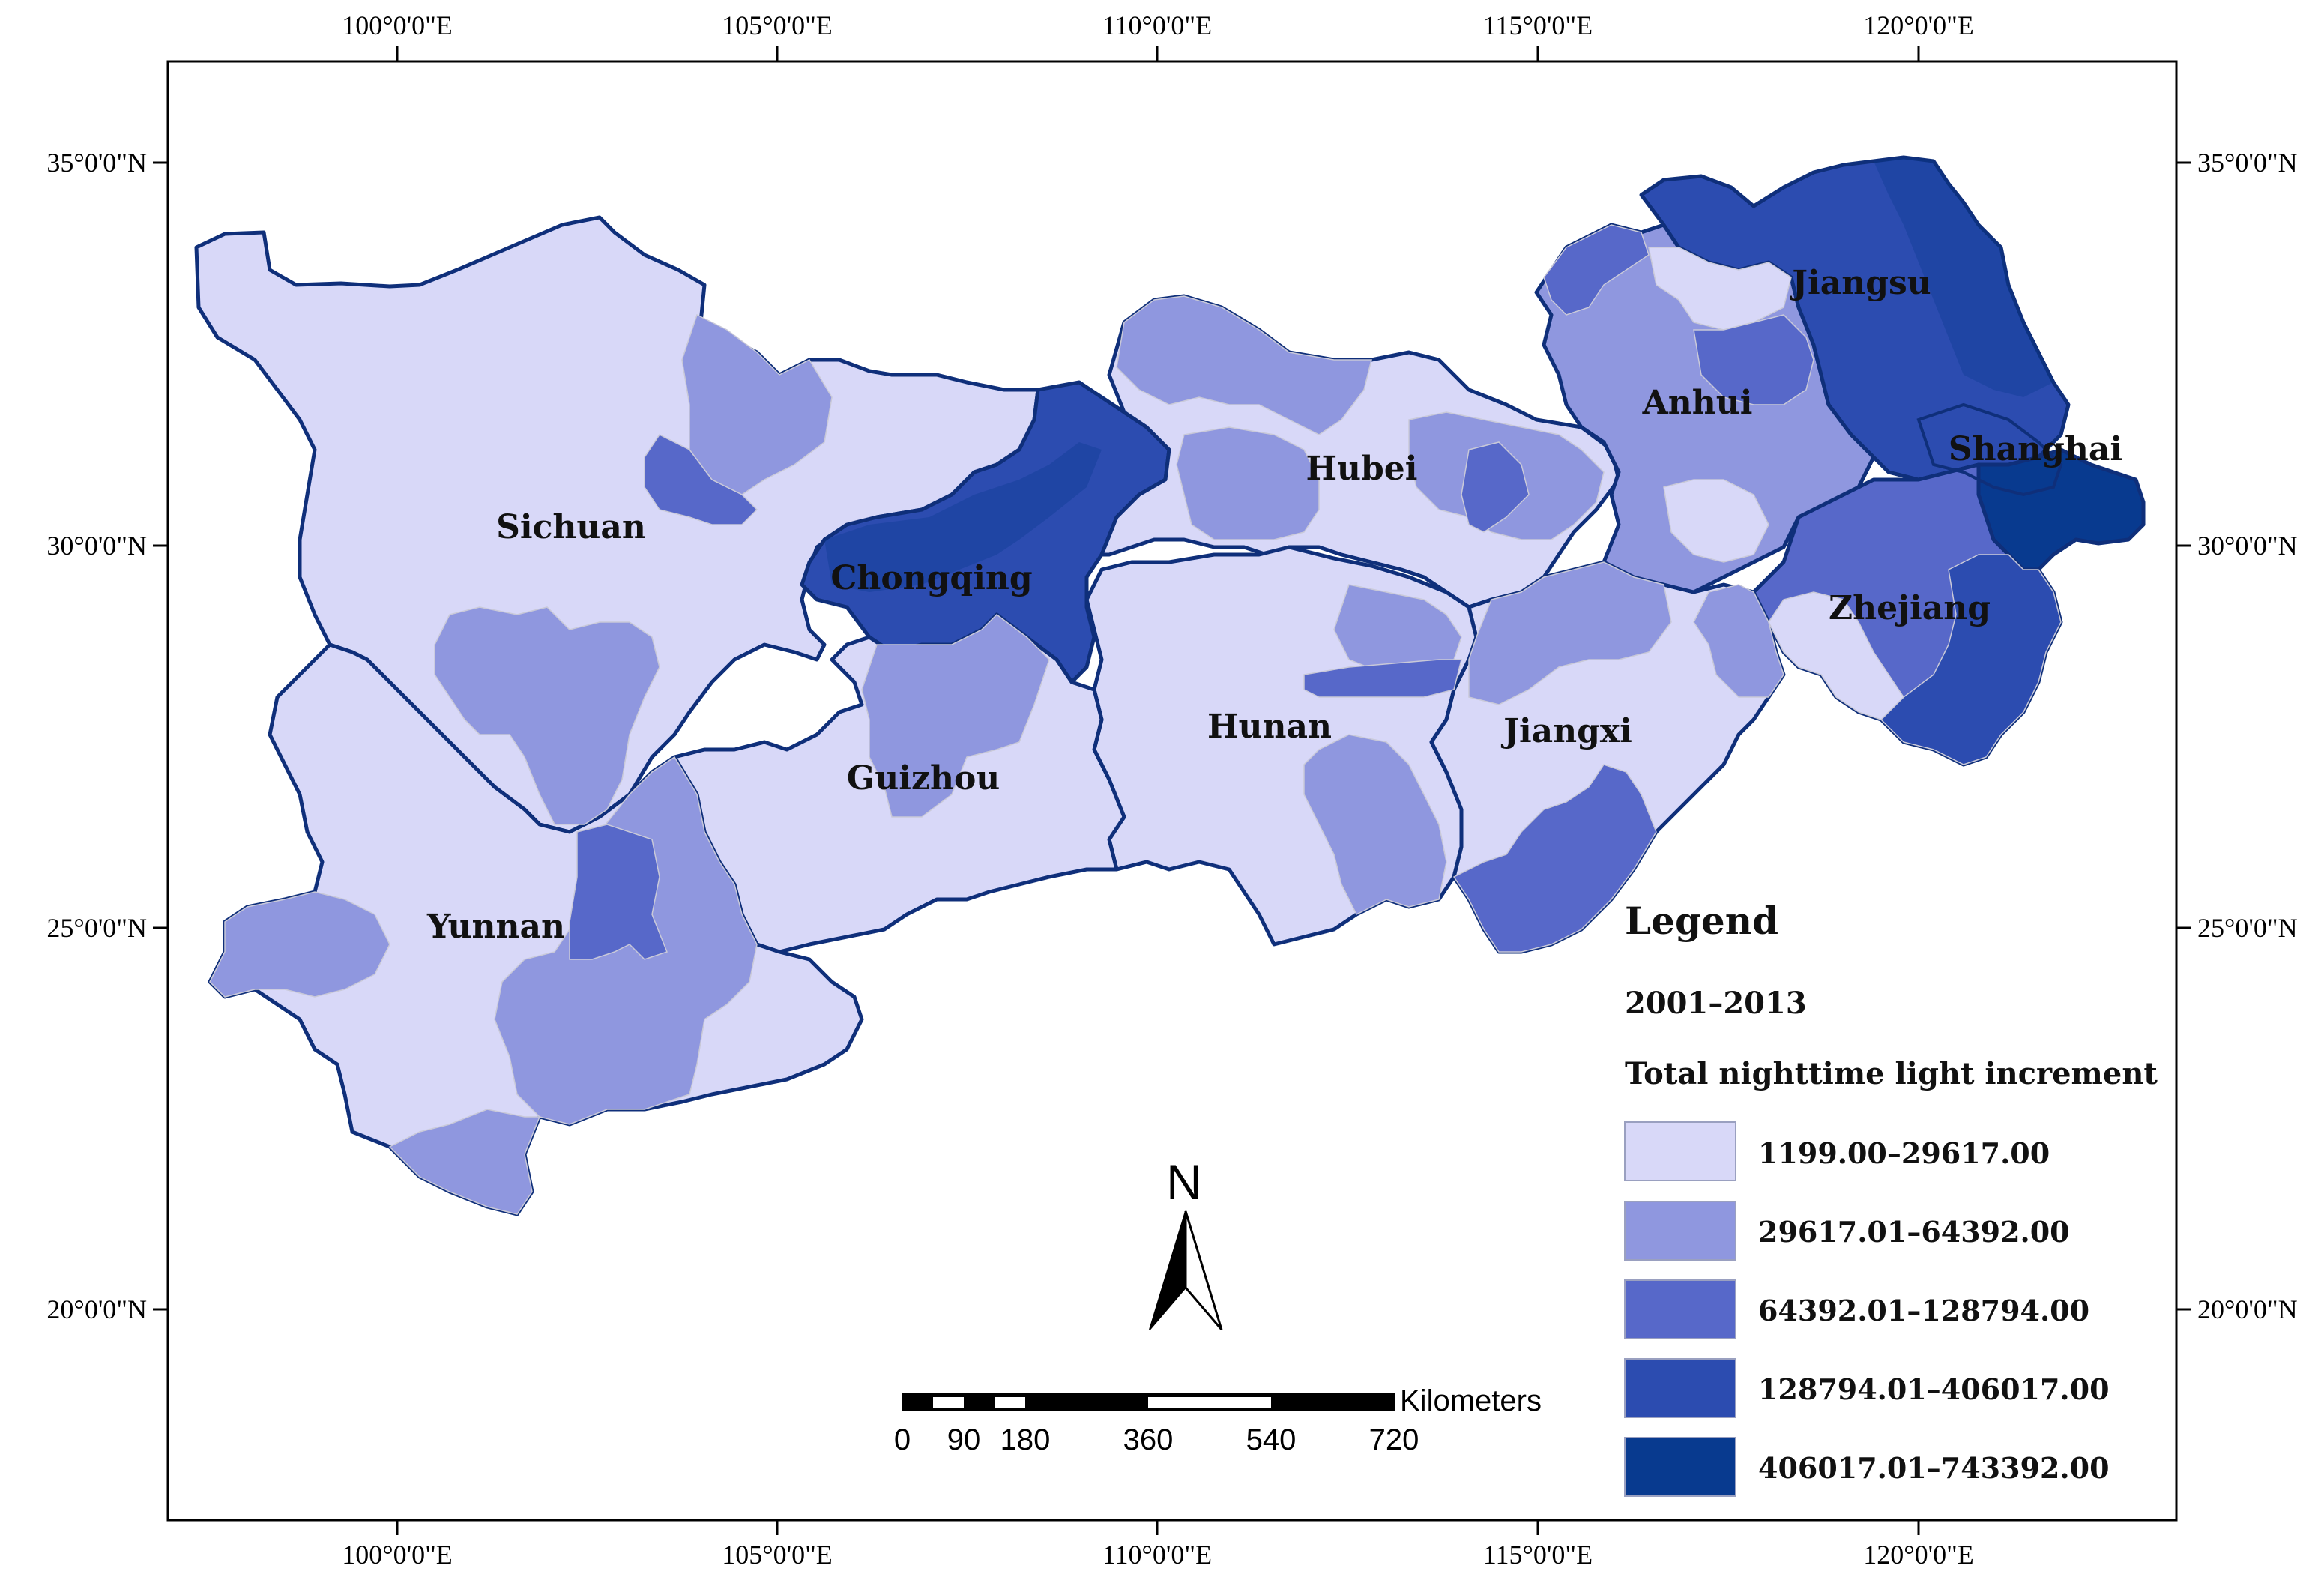 The image size is (2324, 1571). I want to click on top-axis-label-105e: 105°0'0"E, so click(777, 25).